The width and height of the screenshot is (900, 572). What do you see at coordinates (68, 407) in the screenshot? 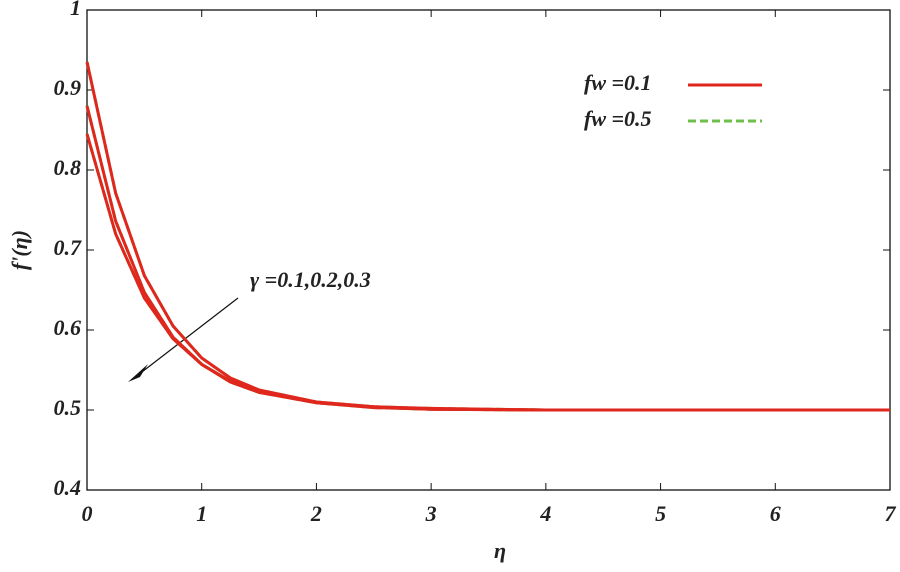
I see `y-tick-label: 0.5` at bounding box center [68, 407].